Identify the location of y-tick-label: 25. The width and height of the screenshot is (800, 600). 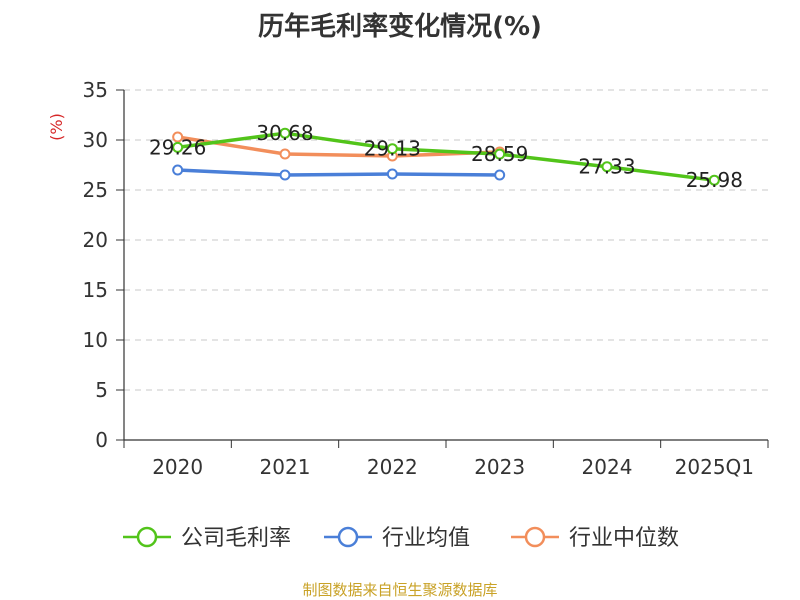
(95, 190).